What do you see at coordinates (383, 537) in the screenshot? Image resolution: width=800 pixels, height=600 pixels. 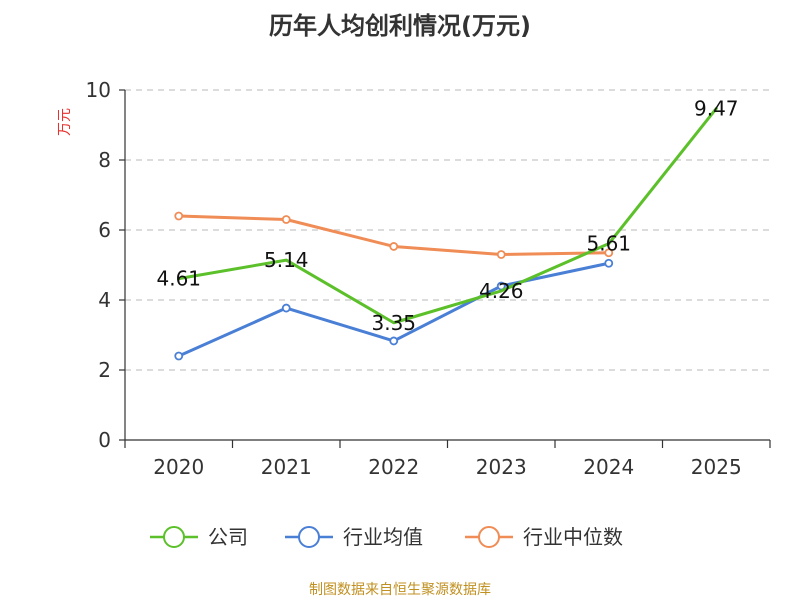 I see `legend-label: 行业均值` at bounding box center [383, 537].